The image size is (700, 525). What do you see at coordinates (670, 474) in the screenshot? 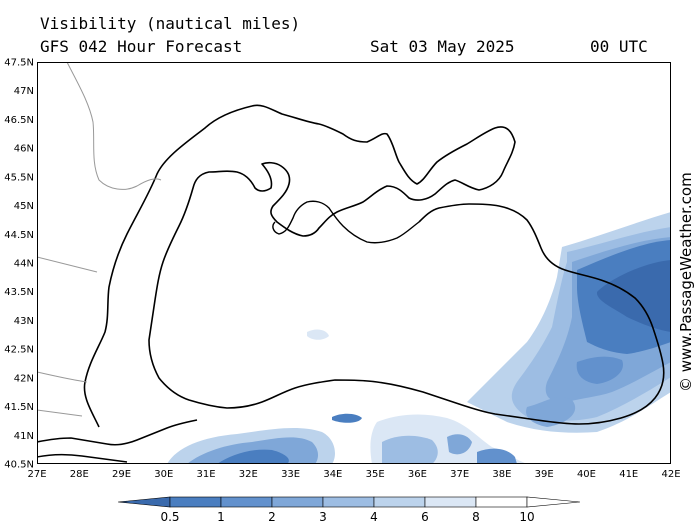
I see `lon-label: 42E` at bounding box center [670, 474].